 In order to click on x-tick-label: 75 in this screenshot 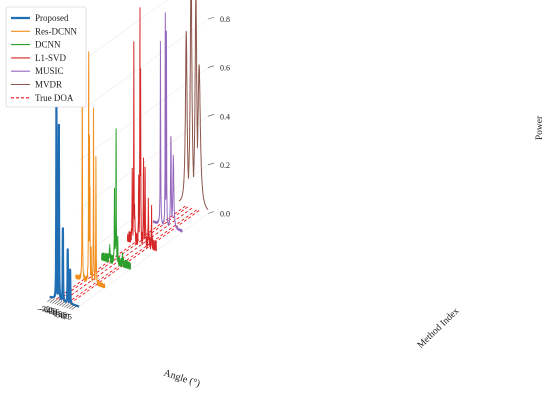, I will do `click(67, 317)`.